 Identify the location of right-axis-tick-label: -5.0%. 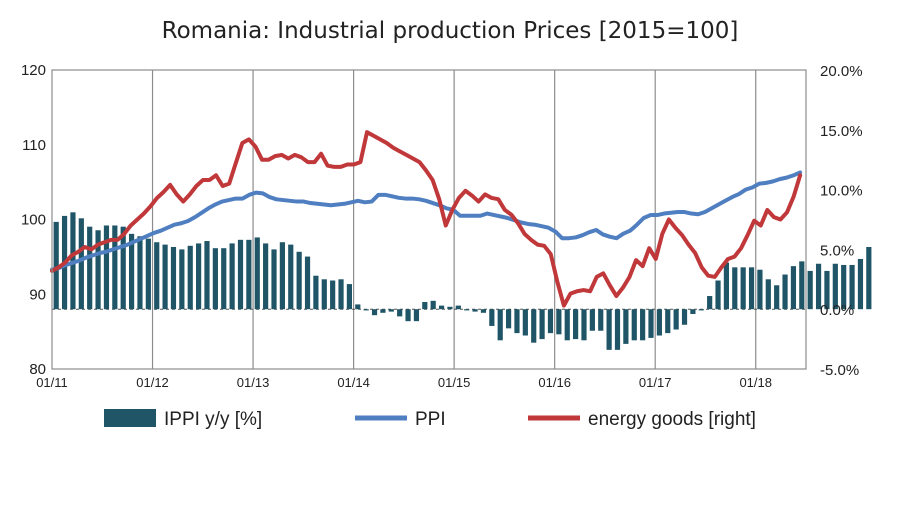
(839, 370).